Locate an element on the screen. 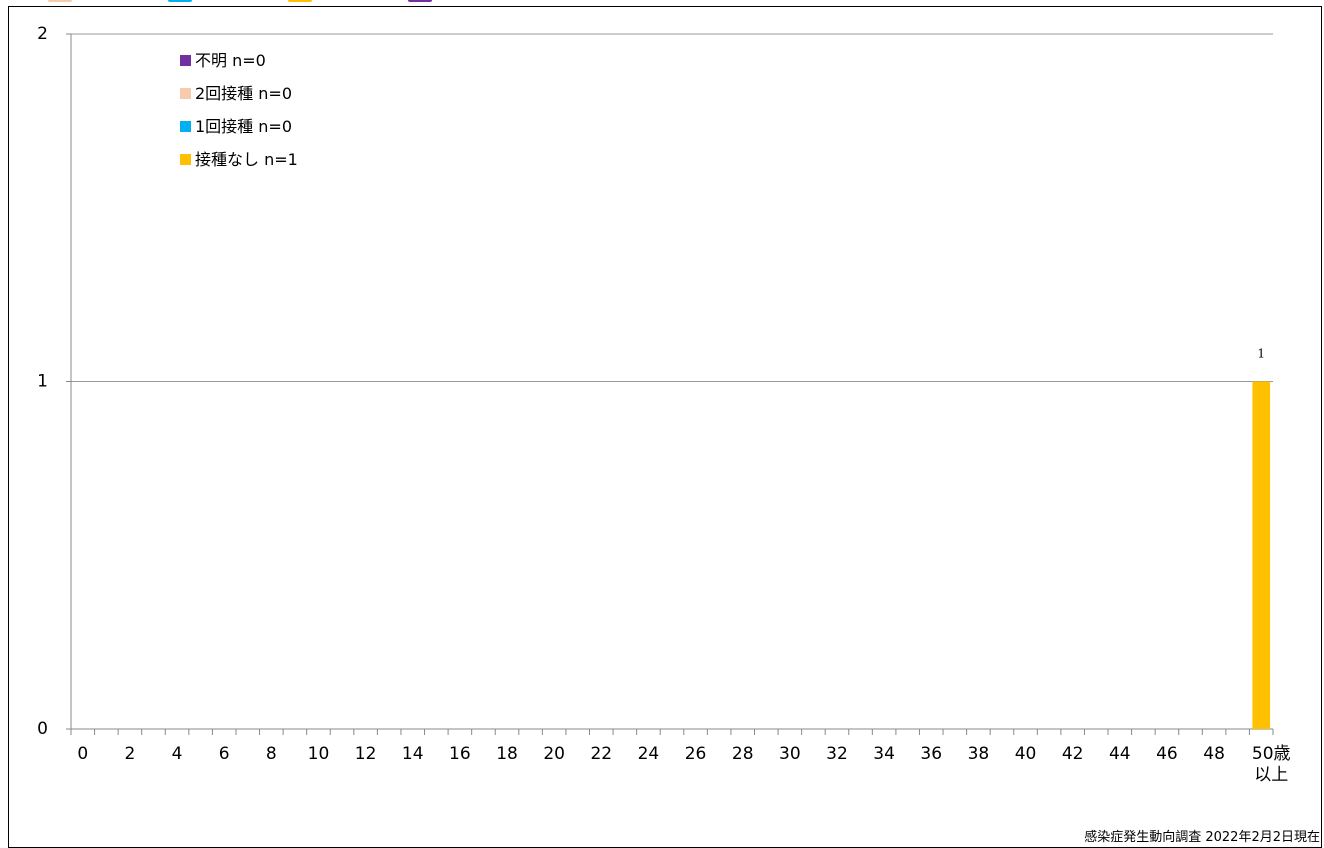 The height and width of the screenshot is (848, 1324). x-tick-label: 48 is located at coordinates (1214, 754).